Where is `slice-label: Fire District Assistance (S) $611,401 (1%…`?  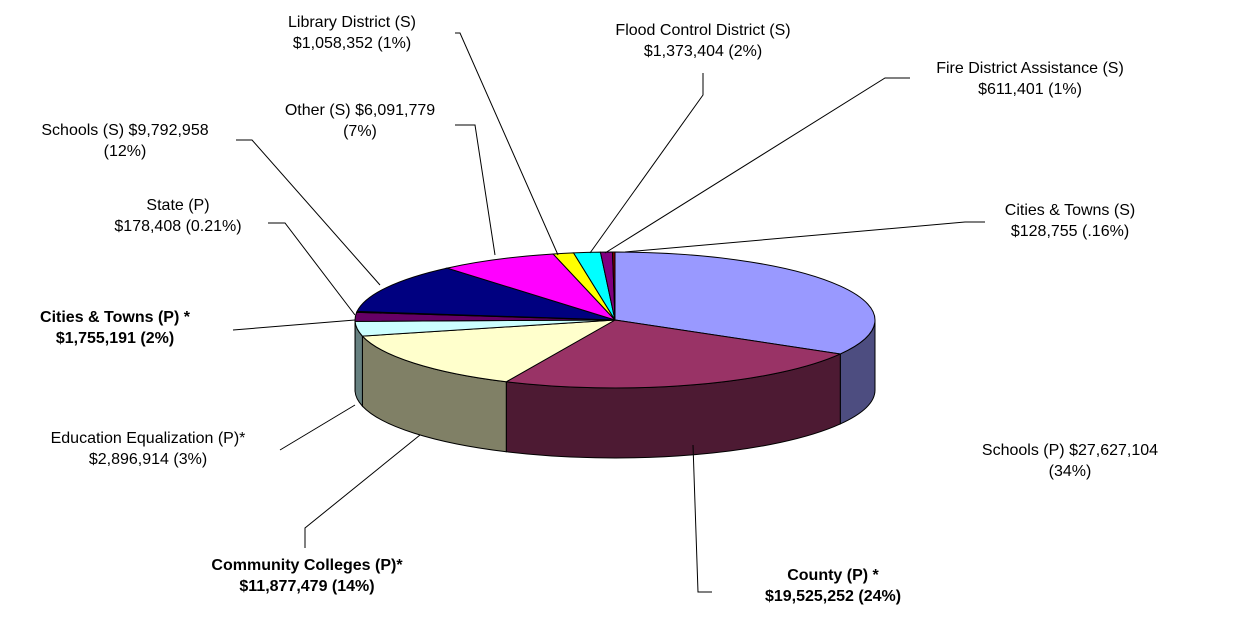 slice-label: Fire District Assistance (S) $611,401 (1%… is located at coordinates (1030, 79).